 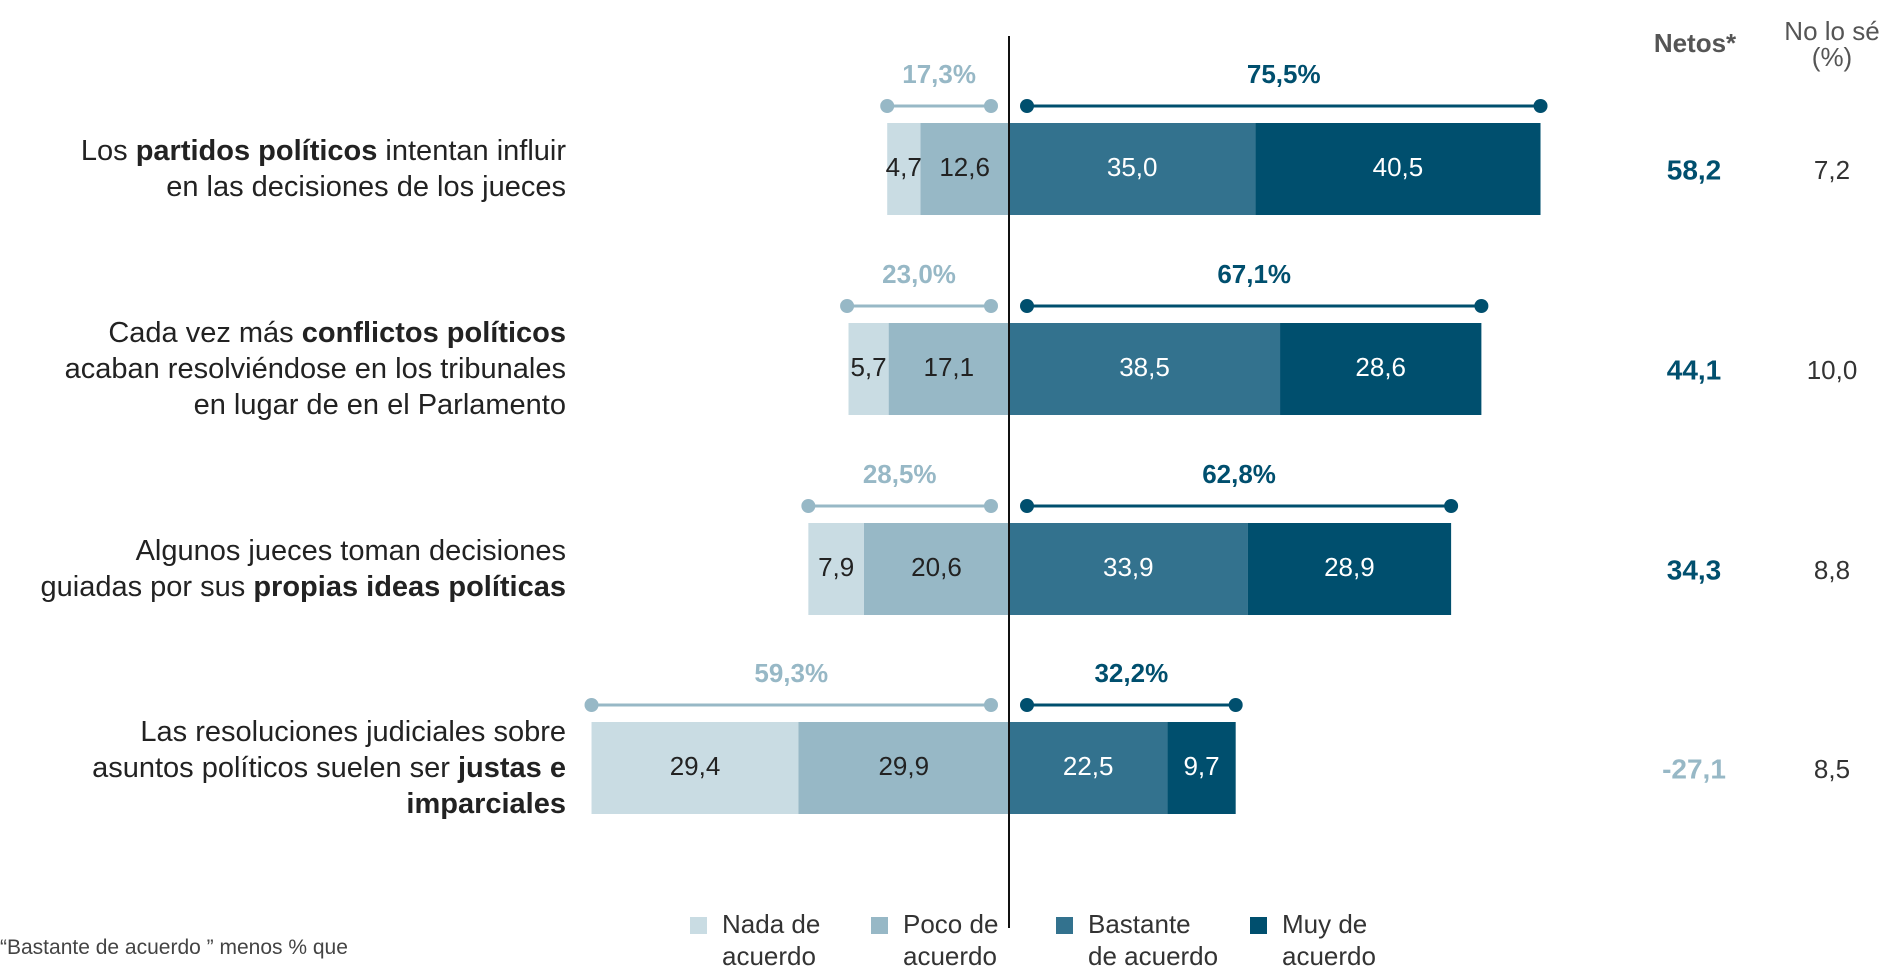 I want to click on total-label: 17,3%, so click(x=939, y=74).